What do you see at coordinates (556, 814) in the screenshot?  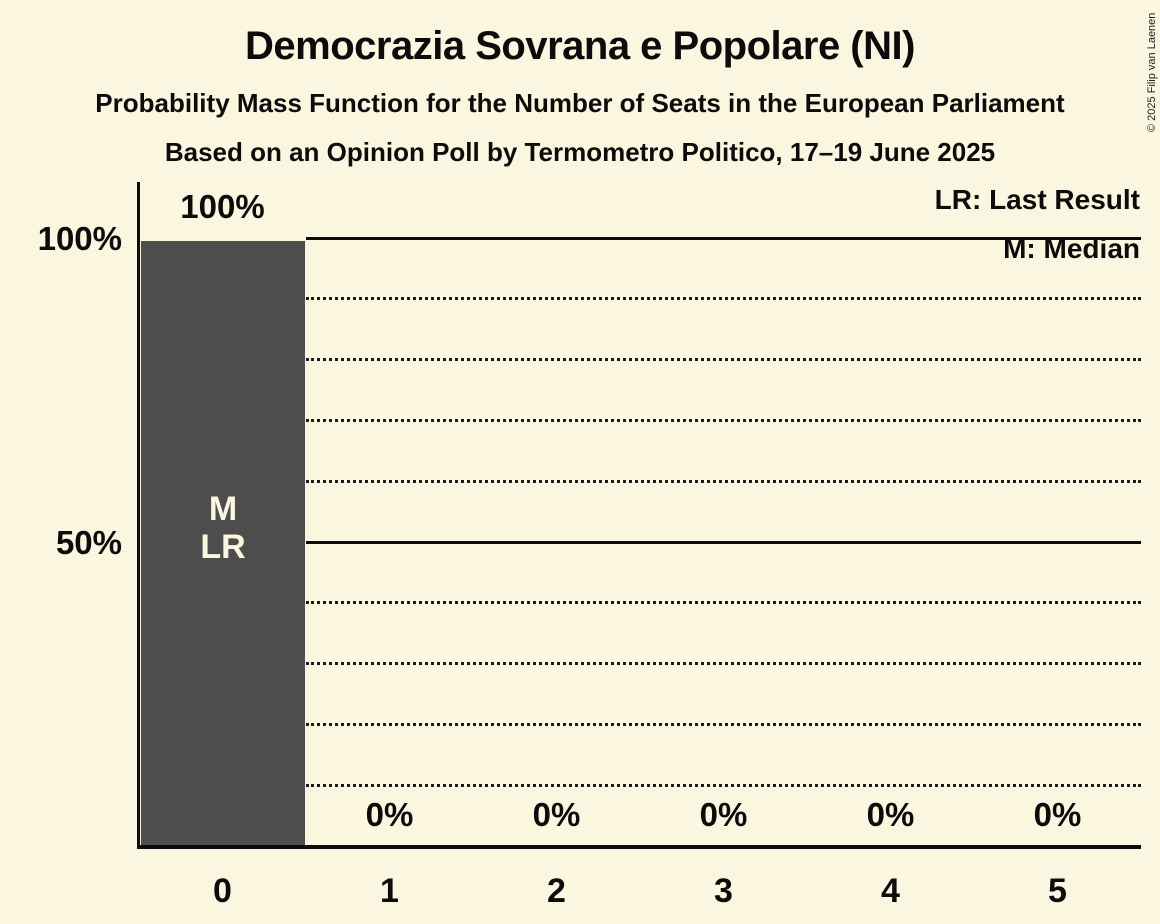 I see `value-label-seats-2: 0%` at bounding box center [556, 814].